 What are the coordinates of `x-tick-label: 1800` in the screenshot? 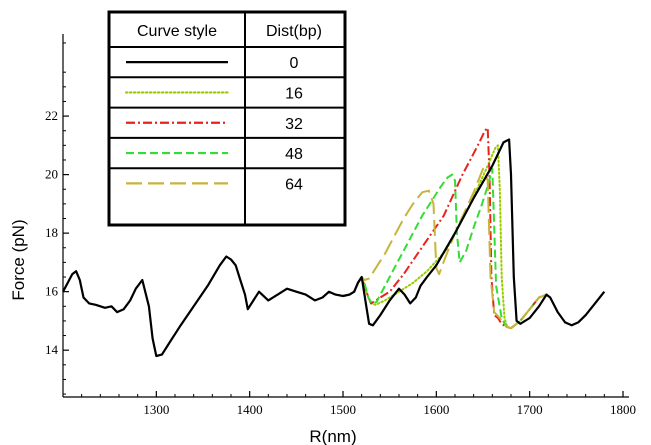 It's located at (623, 409).